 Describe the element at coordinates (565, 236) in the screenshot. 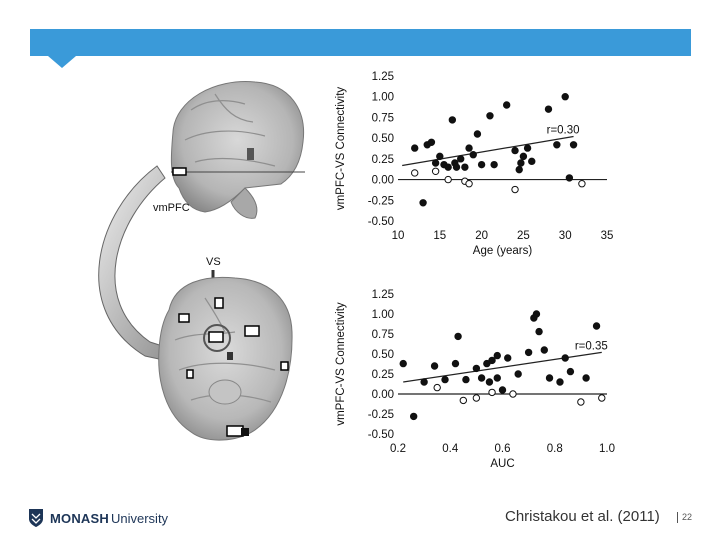

I see `chart0-xtick-label: 30` at that location.